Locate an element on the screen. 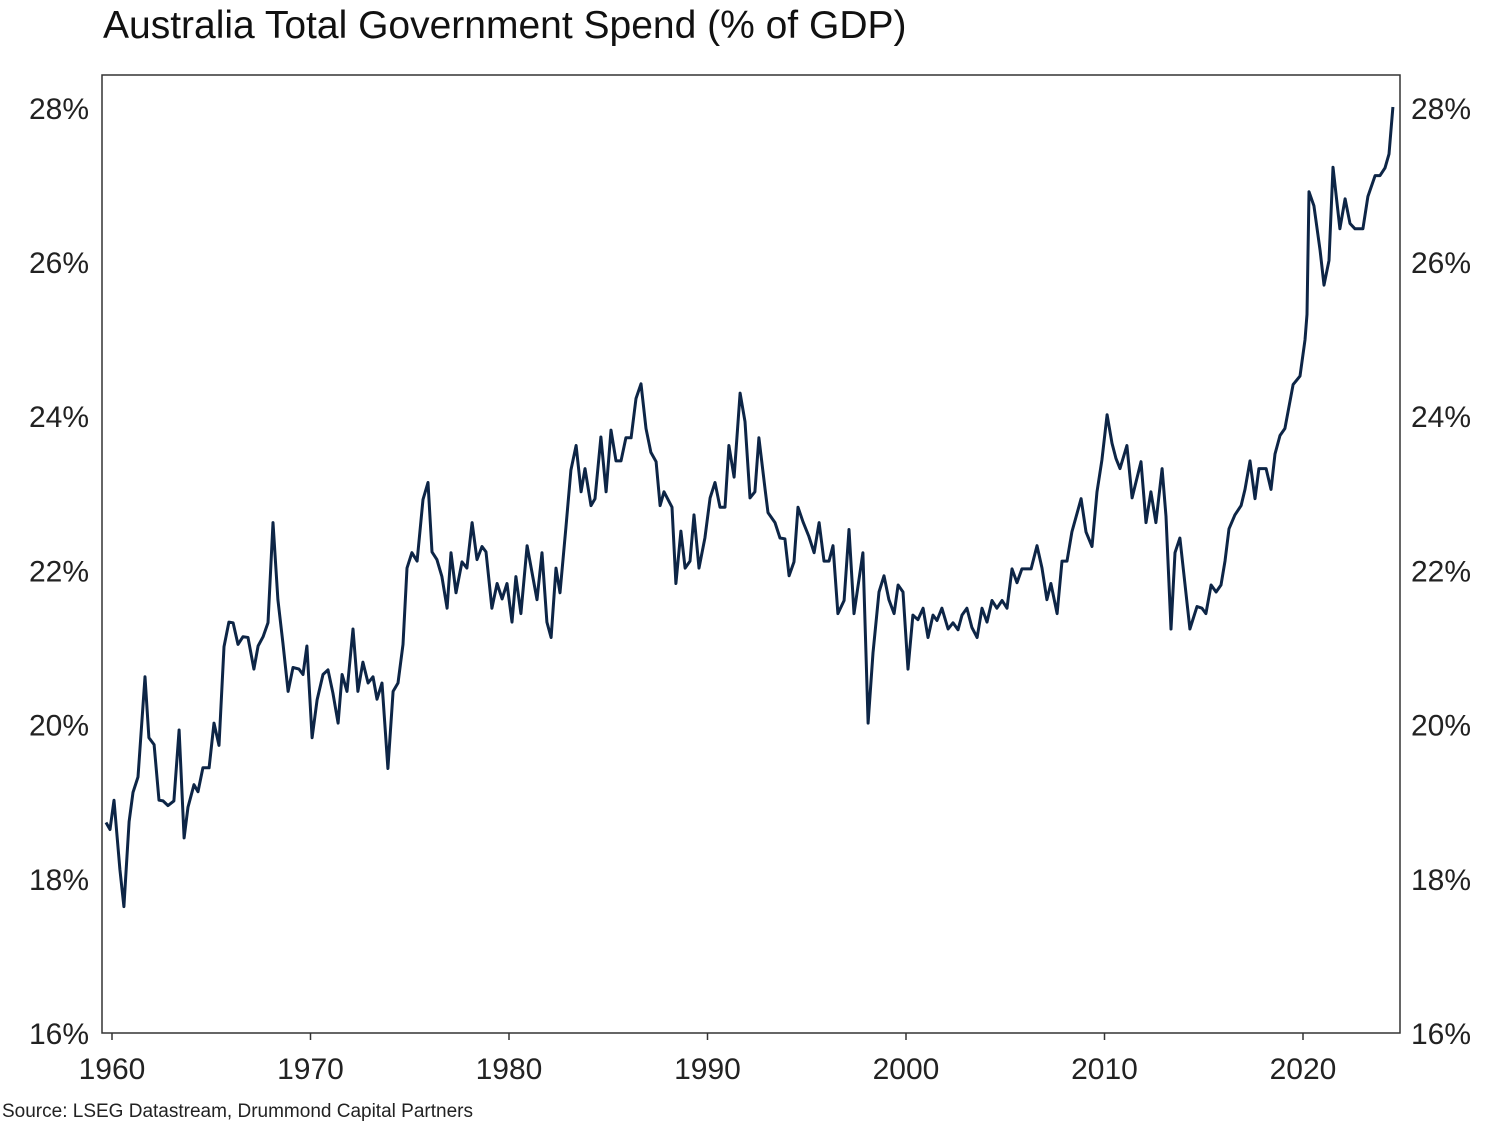 The image size is (1487, 1127). y-tick-label-right: 18% is located at coordinates (1441, 880).